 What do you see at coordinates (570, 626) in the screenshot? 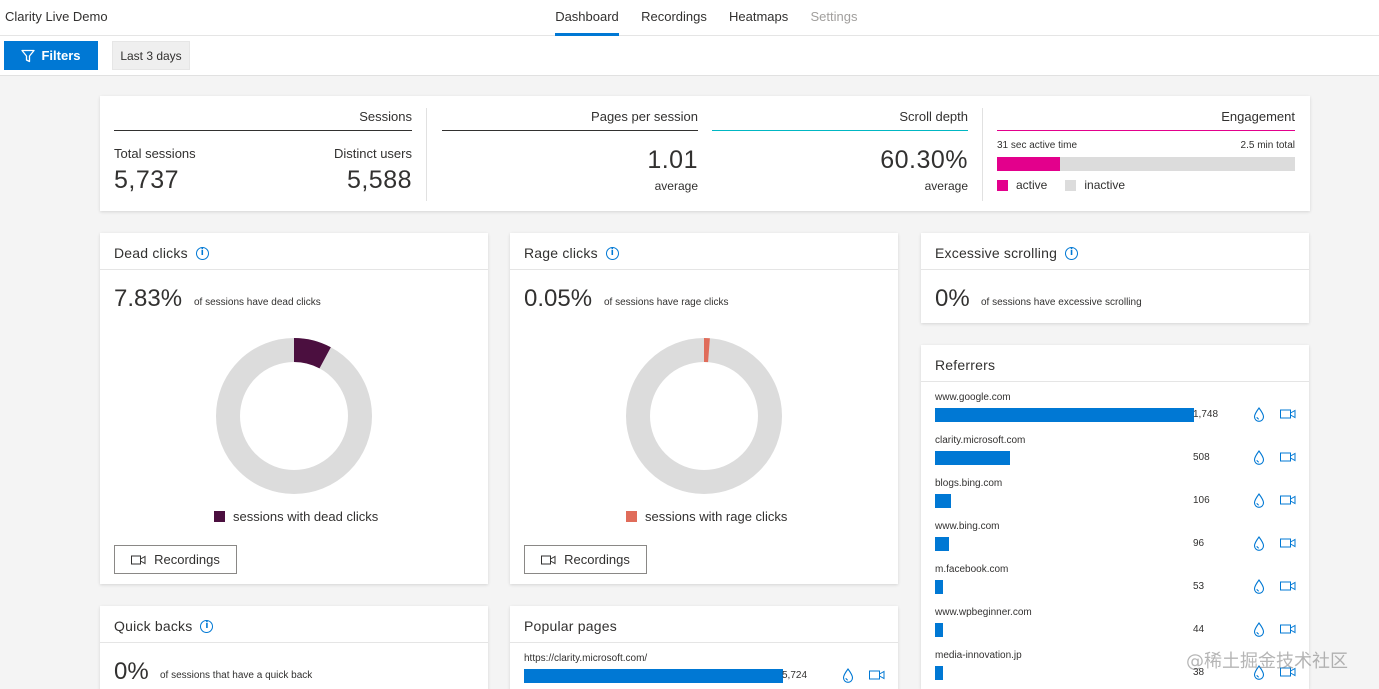
I see `popular-pages-title: Popular pages` at bounding box center [570, 626].